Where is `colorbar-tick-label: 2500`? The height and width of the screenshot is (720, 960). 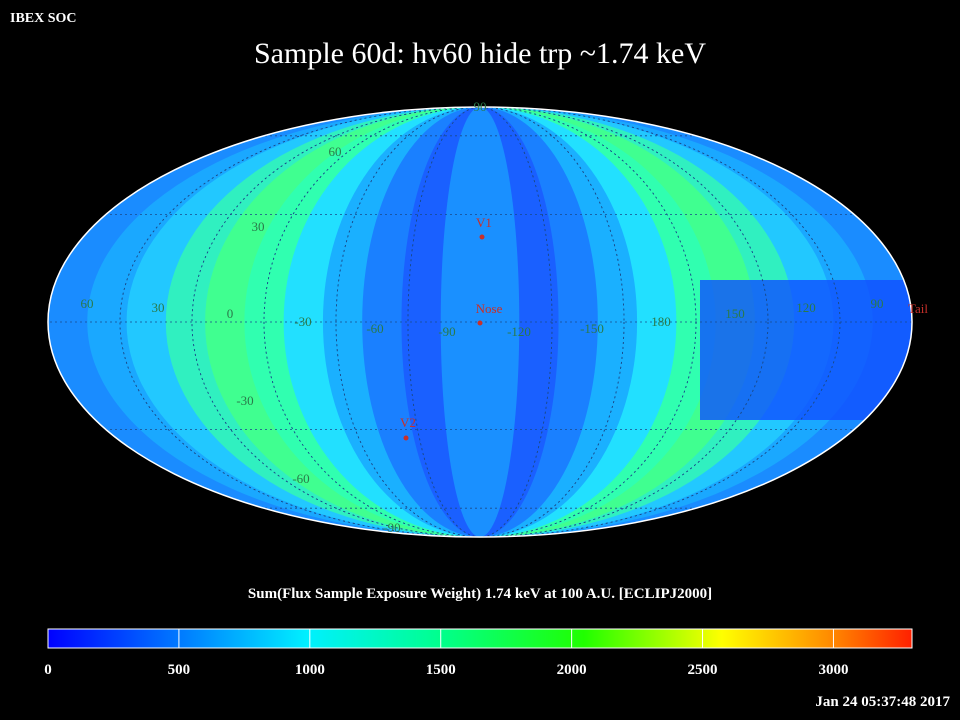
colorbar-tick-label: 2500 is located at coordinates (703, 670).